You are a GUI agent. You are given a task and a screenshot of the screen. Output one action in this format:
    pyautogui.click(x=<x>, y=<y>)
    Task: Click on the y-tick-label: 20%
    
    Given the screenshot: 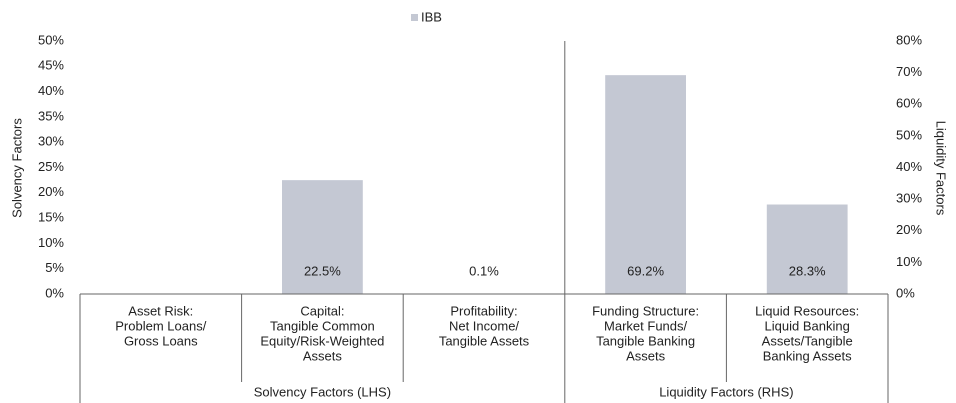 What is the action you would take?
    pyautogui.click(x=51, y=191)
    